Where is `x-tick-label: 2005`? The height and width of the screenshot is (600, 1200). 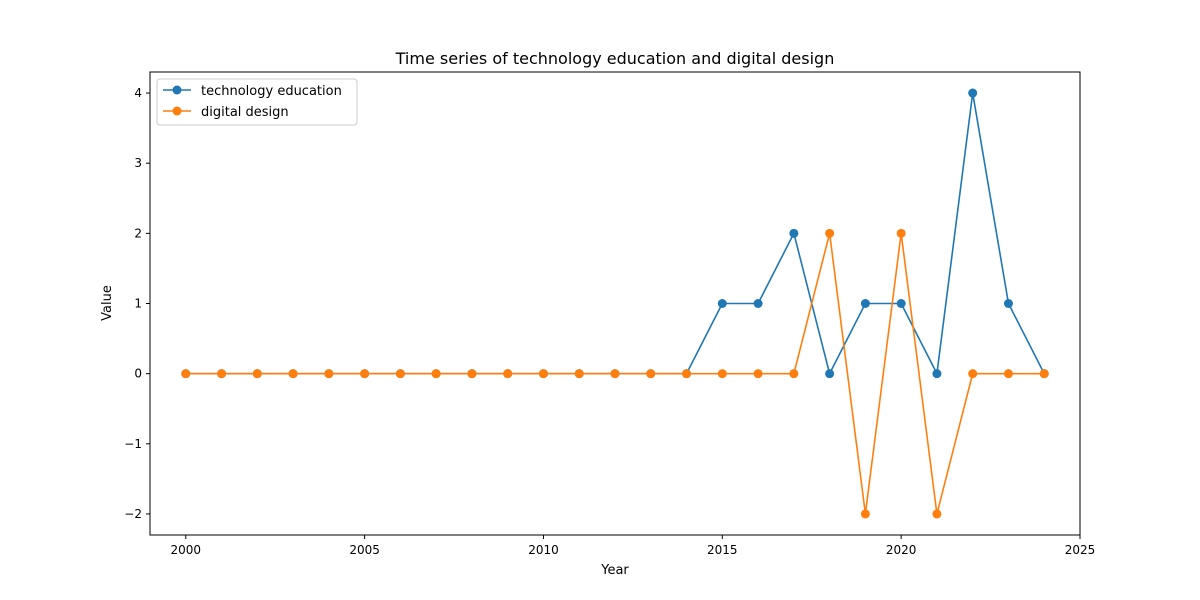 x-tick-label: 2005 is located at coordinates (364, 550).